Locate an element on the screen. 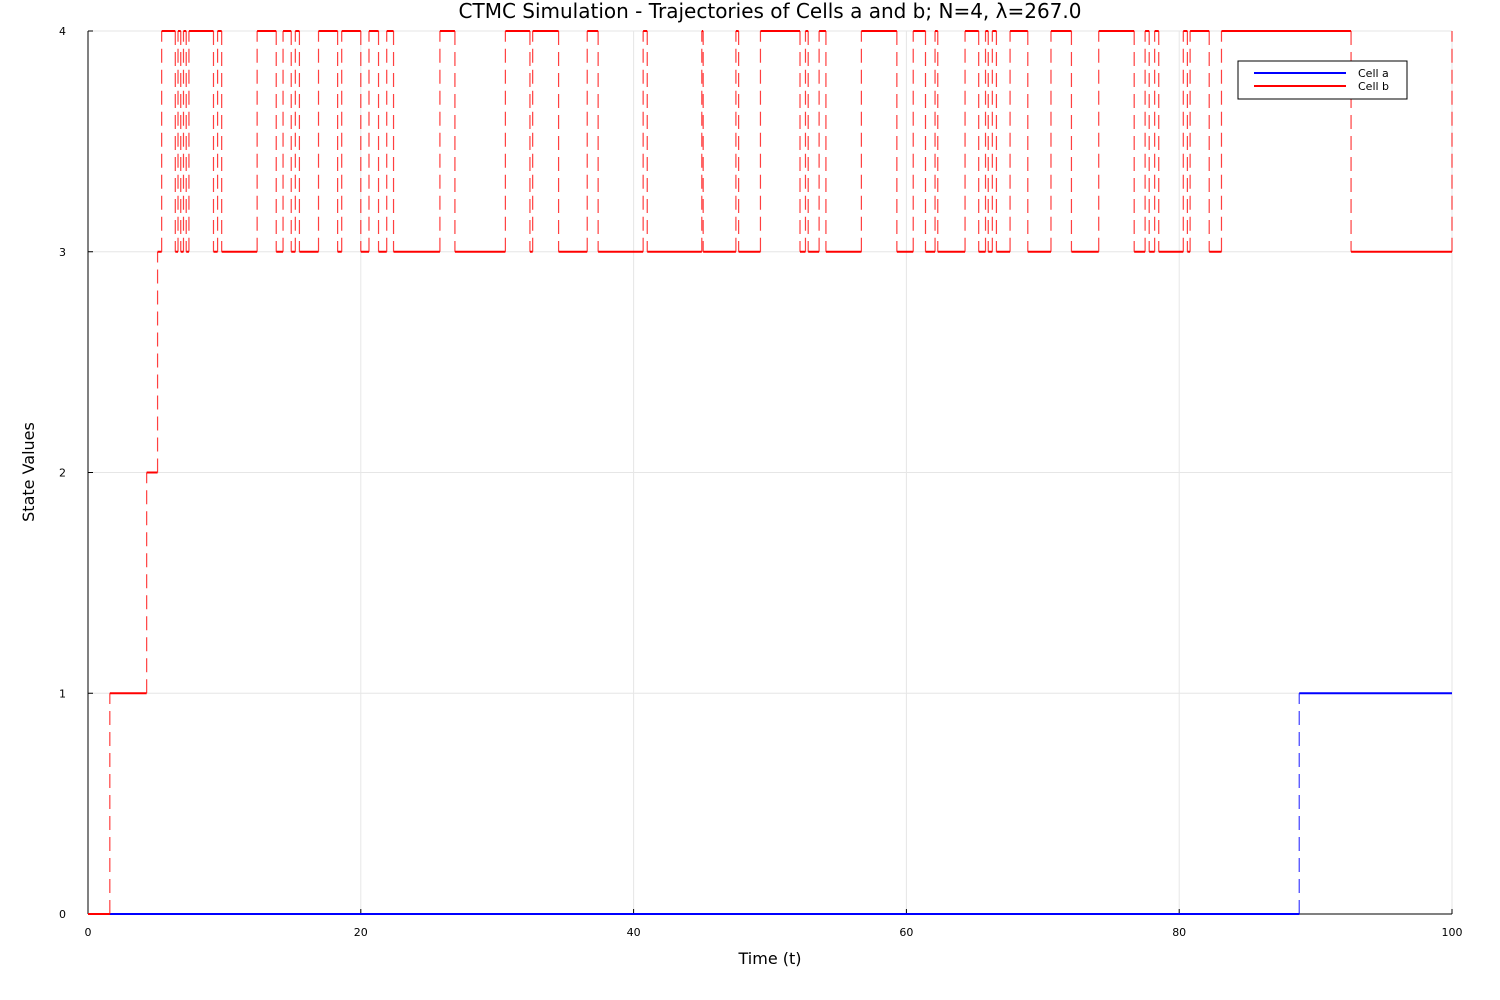 The height and width of the screenshot is (1000, 1500). y-tick-label: 4 is located at coordinates (62, 31).